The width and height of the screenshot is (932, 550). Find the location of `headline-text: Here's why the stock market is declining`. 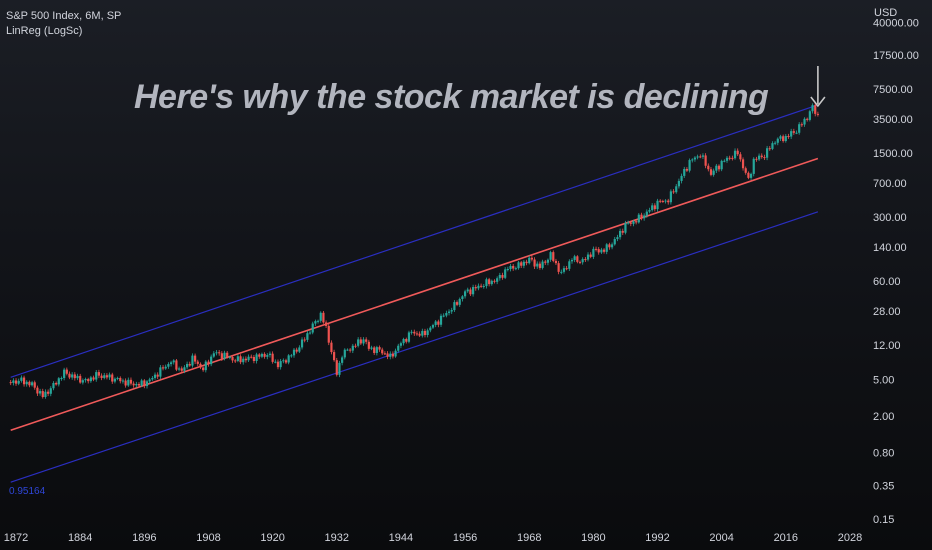

headline-text: Here's why the stock market is declining is located at coordinates (451, 97).